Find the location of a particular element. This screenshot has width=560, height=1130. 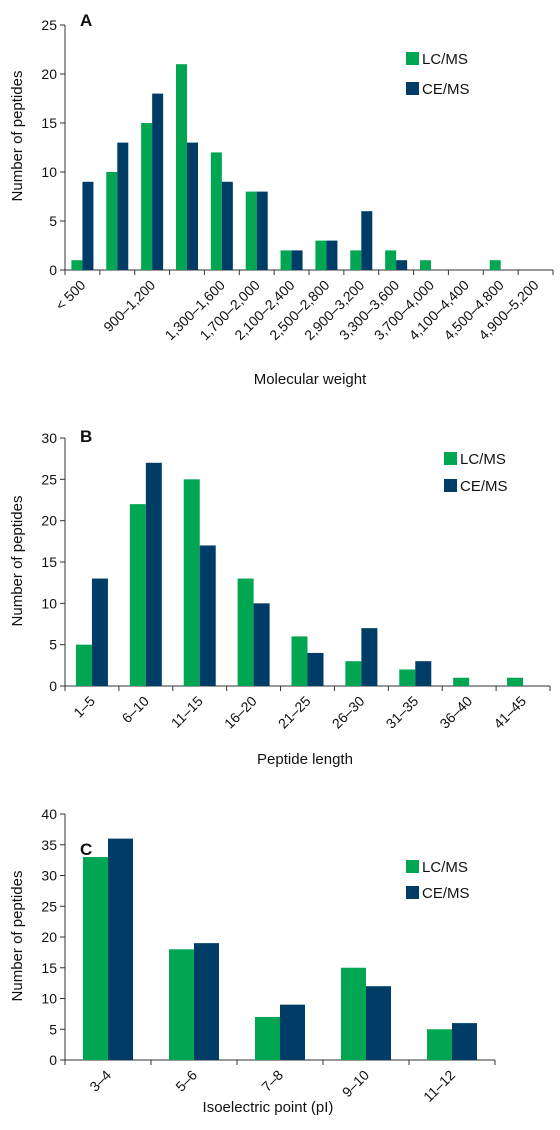

panel-letter: A is located at coordinates (86, 20).